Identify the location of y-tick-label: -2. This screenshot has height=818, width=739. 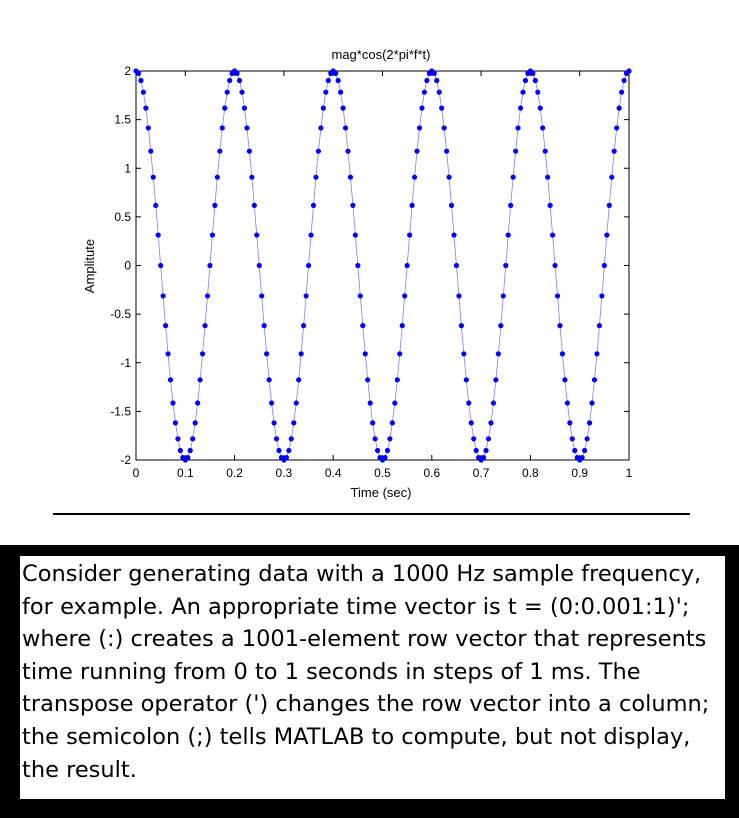
(125, 460).